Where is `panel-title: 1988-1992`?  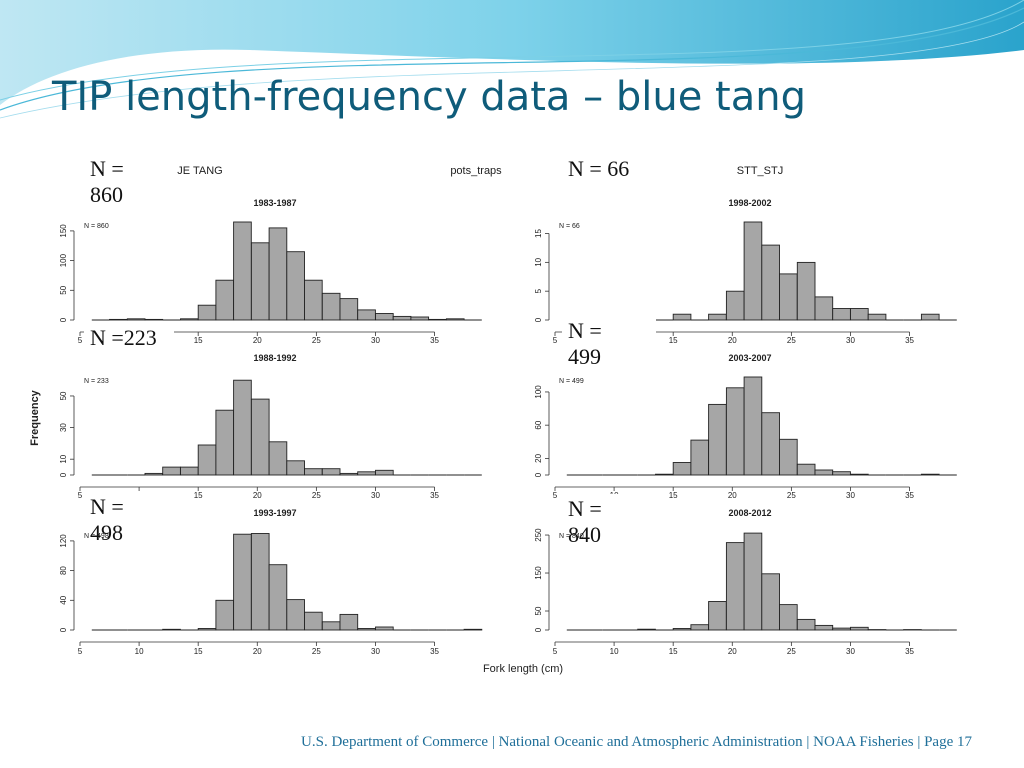 panel-title: 1988-1992 is located at coordinates (274, 358).